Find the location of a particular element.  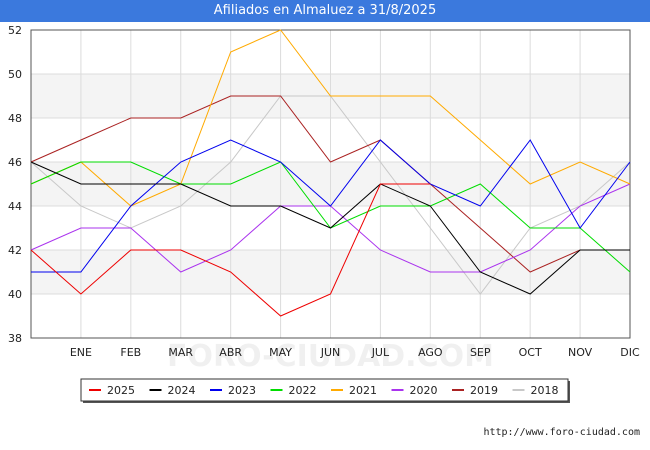

legend-label-2022: 2022 is located at coordinates (303, 390).